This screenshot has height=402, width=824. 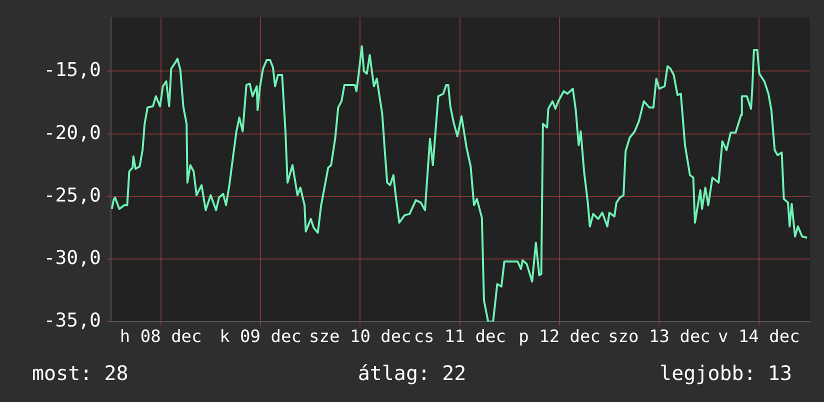 I want to click on text: legjobb: 13, so click(x=726, y=373).